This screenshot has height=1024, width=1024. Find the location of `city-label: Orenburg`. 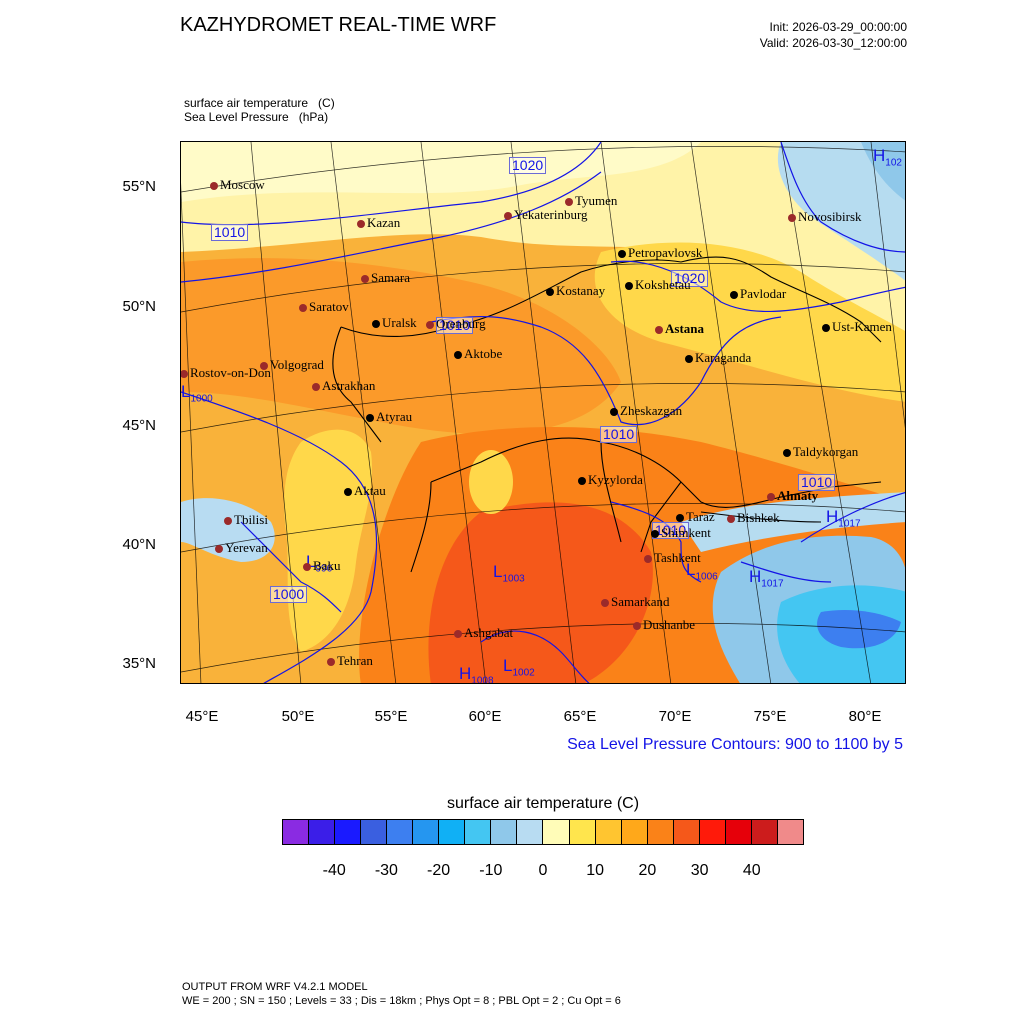

city-label: Orenburg is located at coordinates (461, 323).